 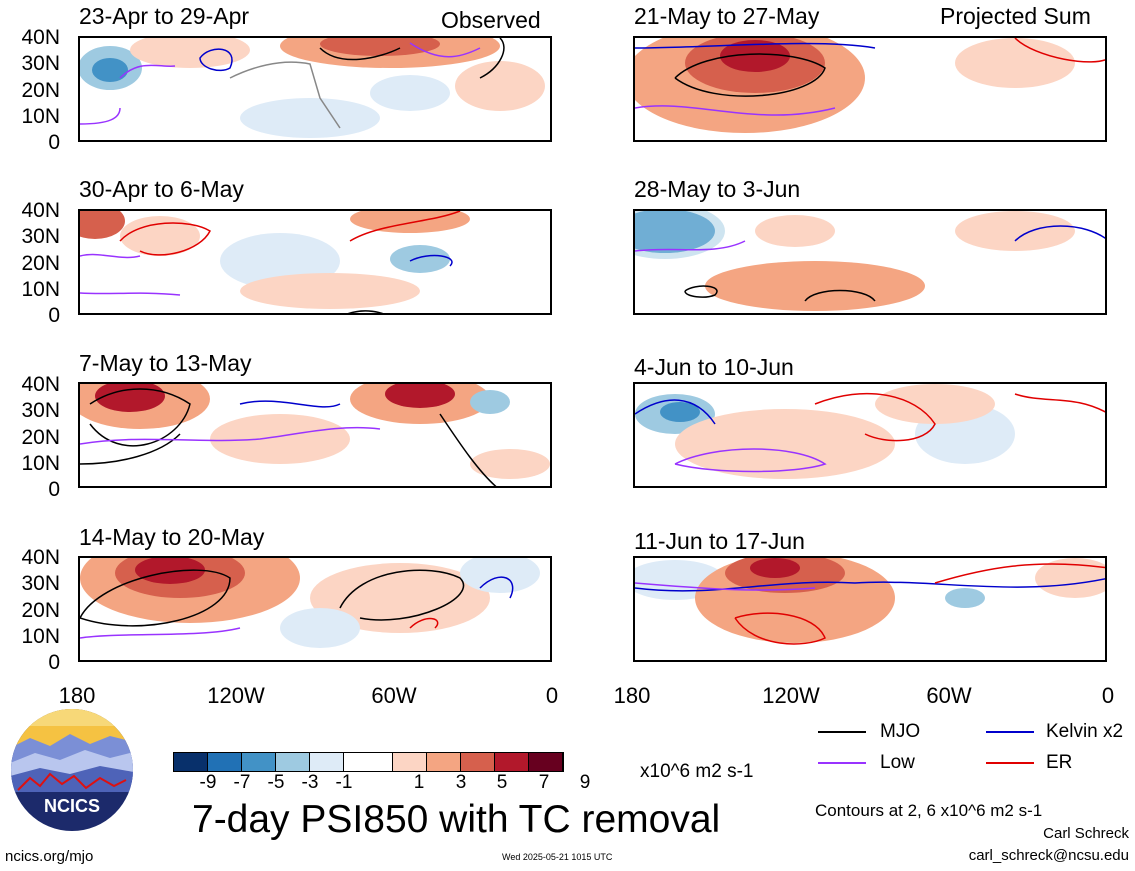 What do you see at coordinates (49, 856) in the screenshot?
I see `website-link: ncics.org/mjo` at bounding box center [49, 856].